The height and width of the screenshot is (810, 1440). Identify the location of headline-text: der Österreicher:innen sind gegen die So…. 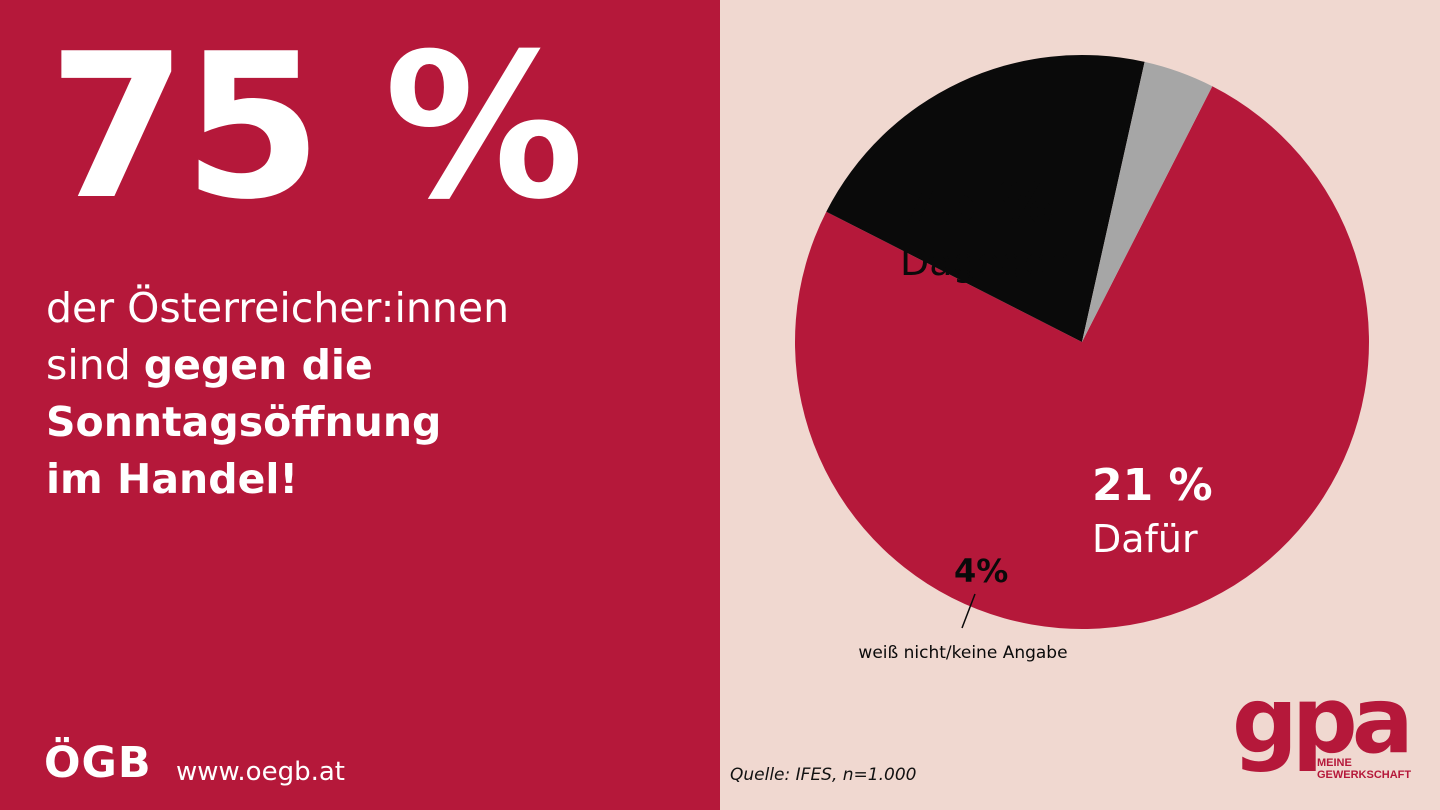
(366, 394).